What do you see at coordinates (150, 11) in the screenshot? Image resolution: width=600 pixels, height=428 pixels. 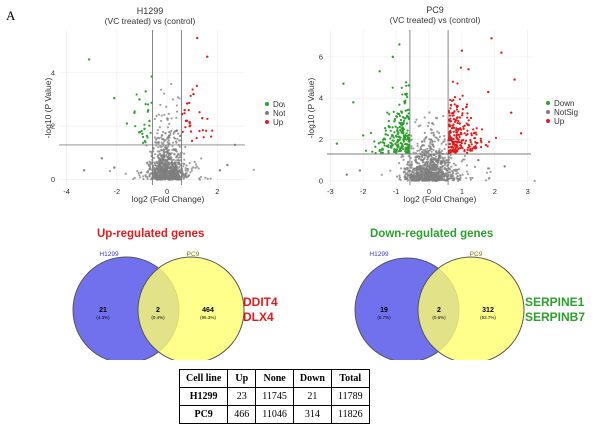 I see `volcano-title: H1299` at bounding box center [150, 11].